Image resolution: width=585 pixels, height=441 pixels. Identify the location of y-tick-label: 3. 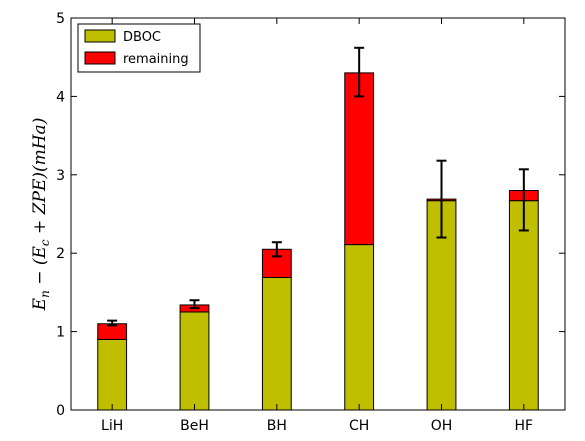
(60, 176).